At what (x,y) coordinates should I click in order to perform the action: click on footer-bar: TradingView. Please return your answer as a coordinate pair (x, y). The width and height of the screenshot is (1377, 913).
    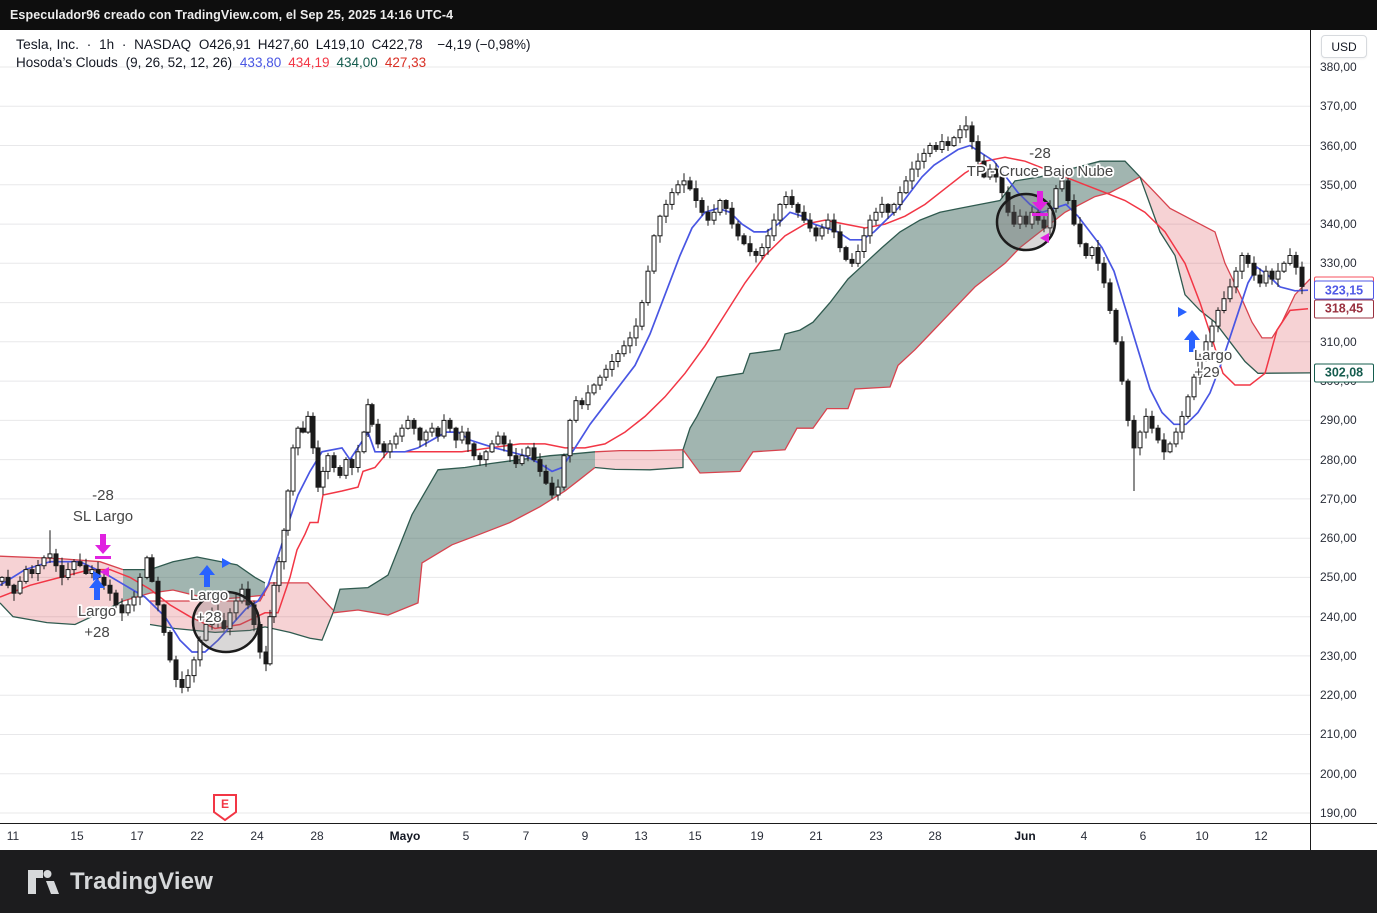
    Looking at the image, I should click on (688, 881).